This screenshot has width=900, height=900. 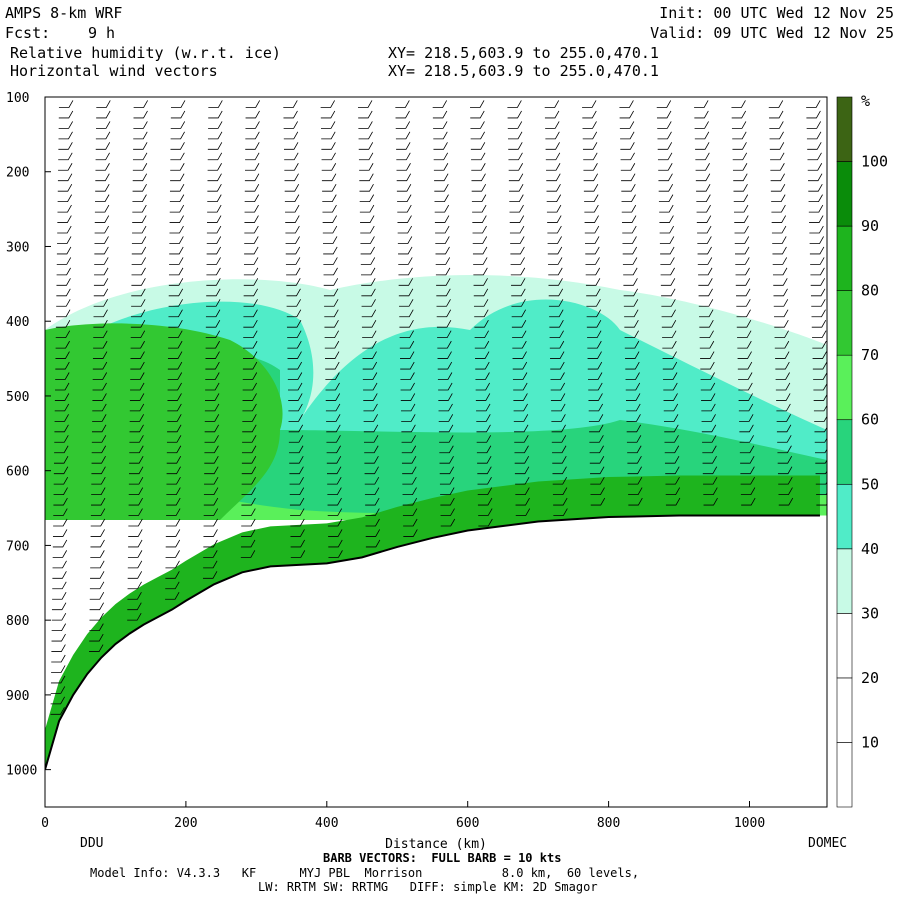 What do you see at coordinates (17, 247) in the screenshot?
I see `y-tick-label: 300` at bounding box center [17, 247].